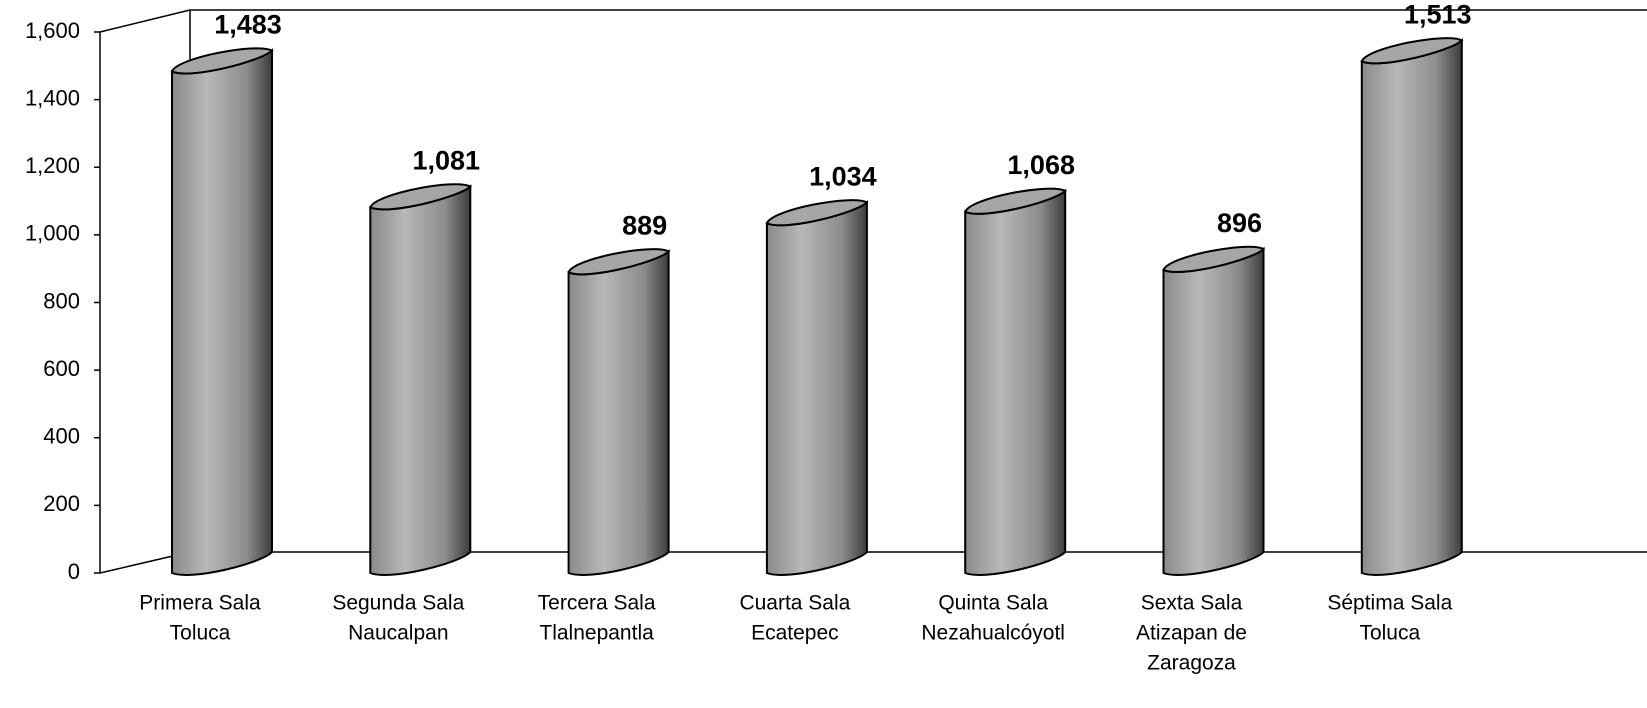 Image resolution: width=1647 pixels, height=708 pixels. Describe the element at coordinates (248, 25) in the screenshot. I see `value-label: 1,483` at that location.